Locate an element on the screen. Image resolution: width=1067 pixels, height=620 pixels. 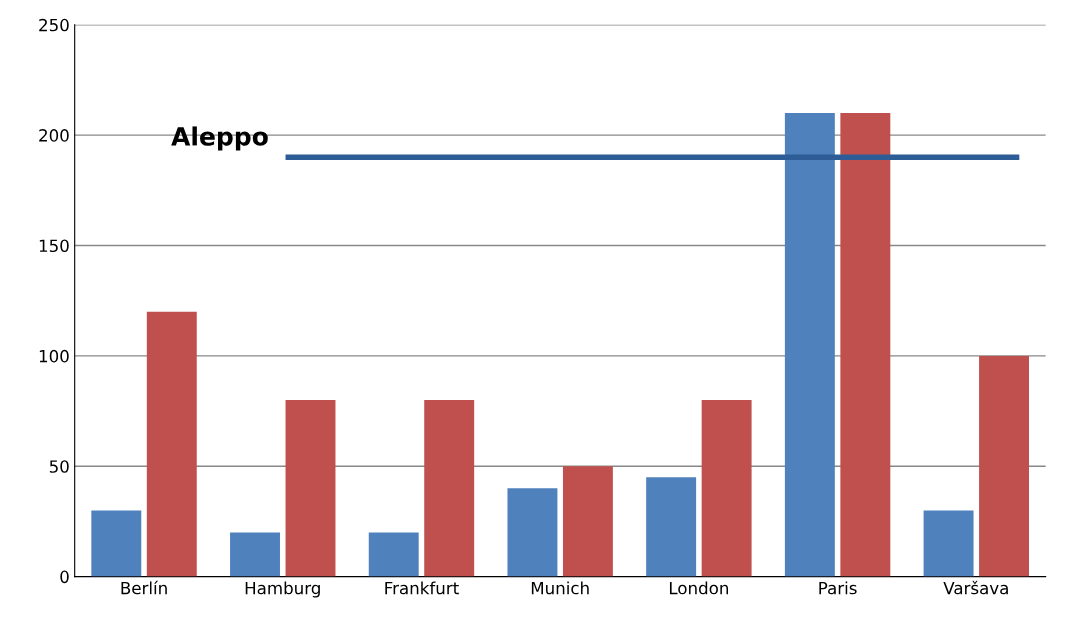
y-tick-label: 0 is located at coordinates (64, 577).